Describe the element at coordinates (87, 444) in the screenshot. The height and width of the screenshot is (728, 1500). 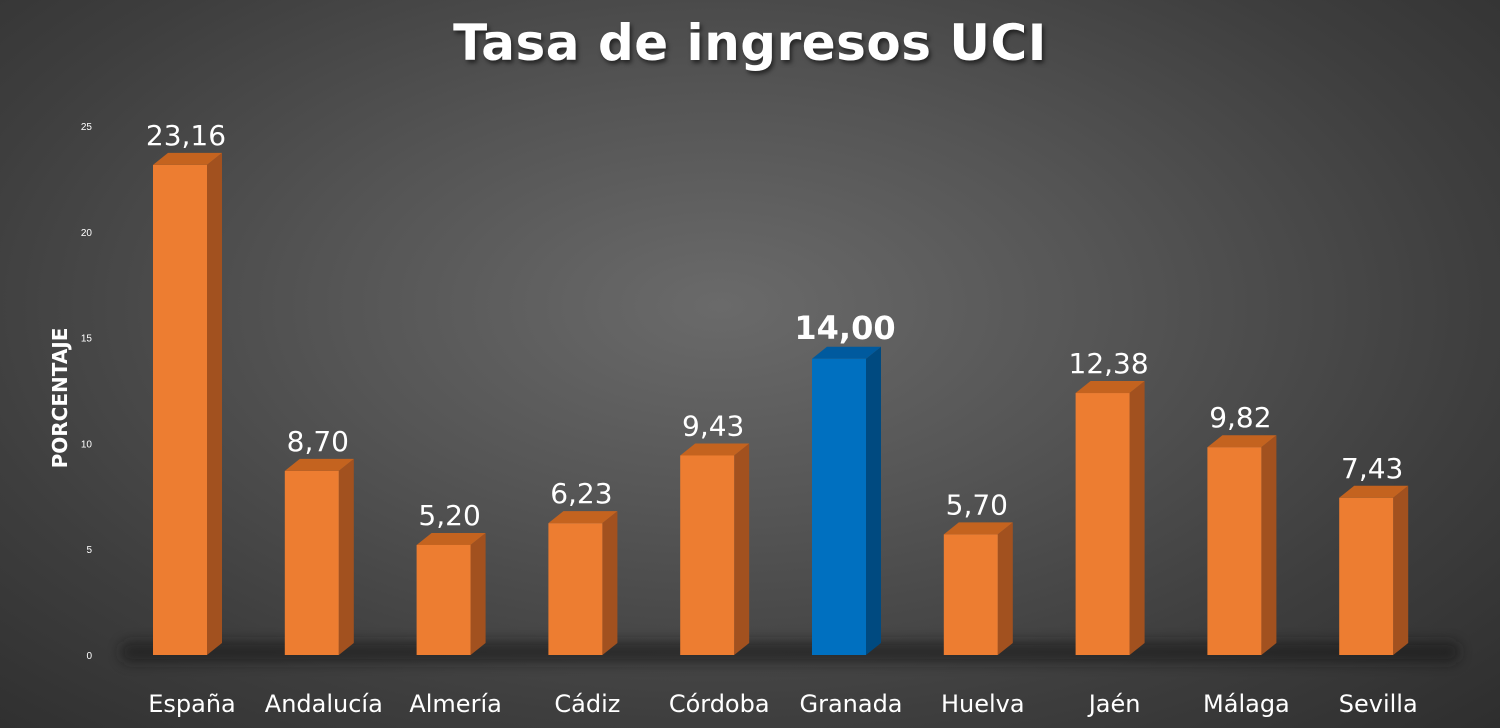
I see `y-tick-label: 10` at that location.